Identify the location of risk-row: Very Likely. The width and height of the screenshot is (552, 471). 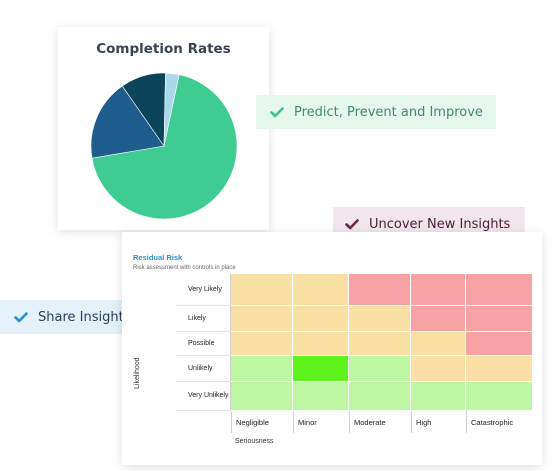
(354, 290).